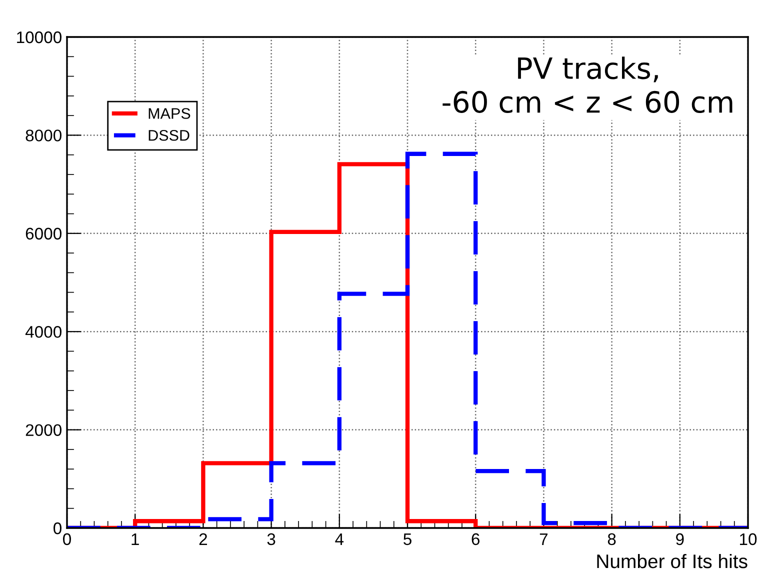  I want to click on x-tick-label: 5, so click(408, 539).